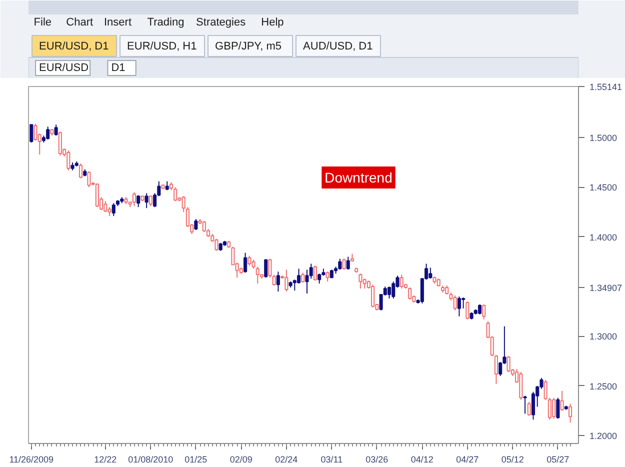 The height and width of the screenshot is (467, 625). Describe the element at coordinates (286, 459) in the screenshot. I see `x-tick-label: 02/24` at that location.